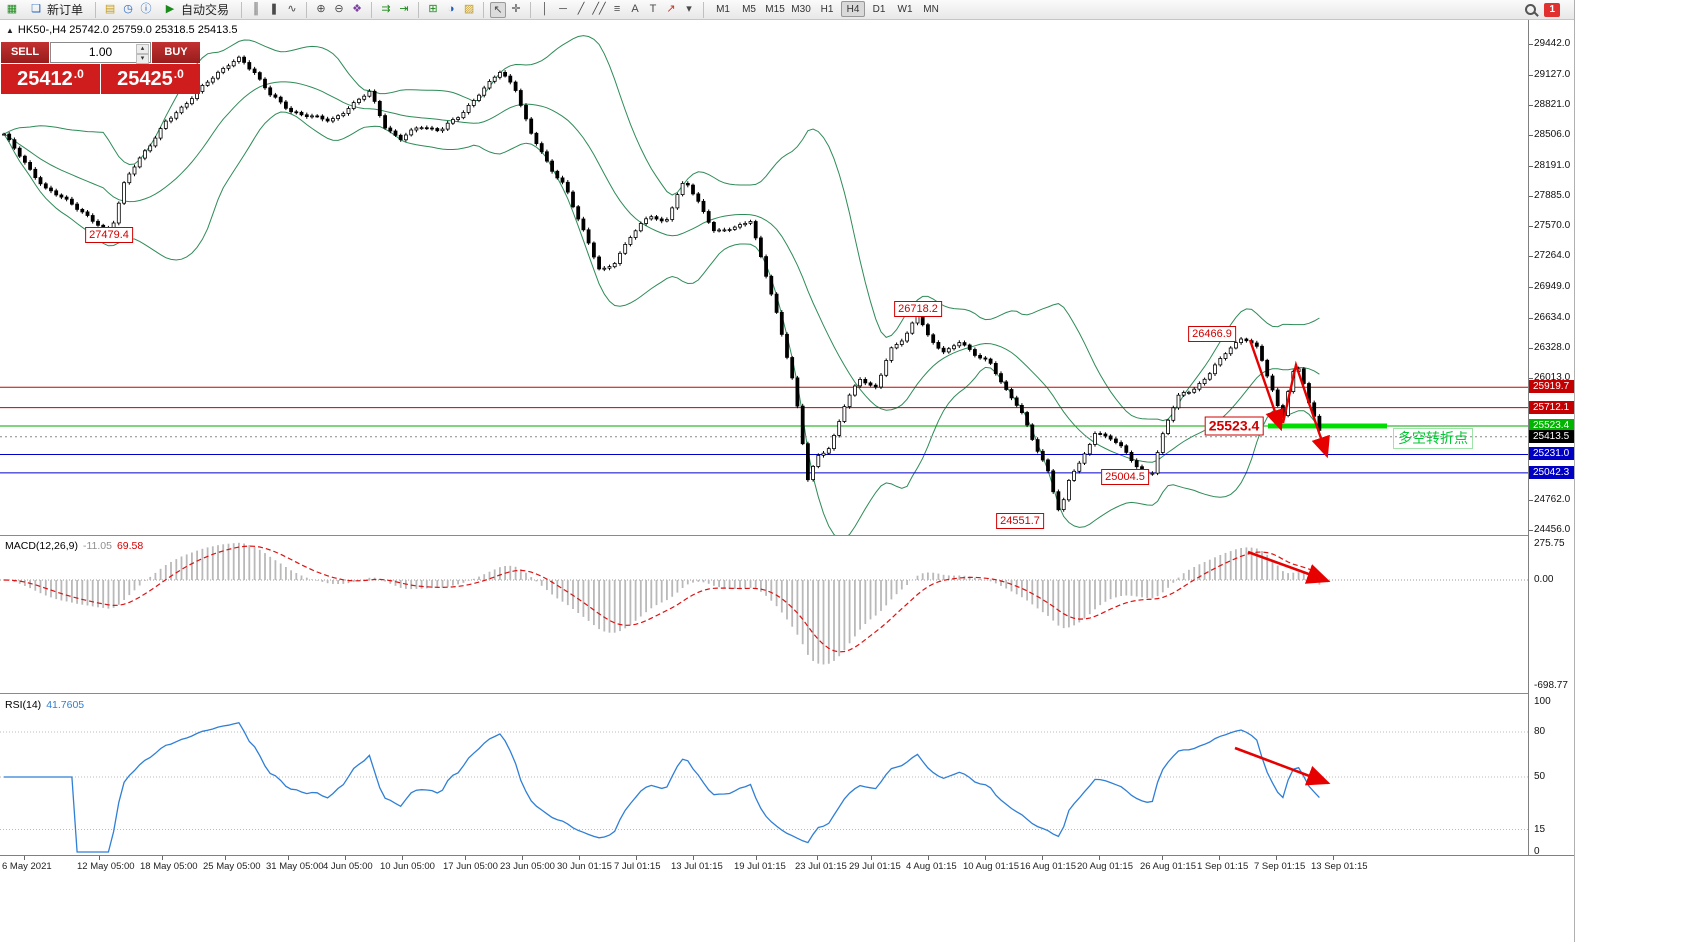 This screenshot has height=942, width=1701. Describe the element at coordinates (1540, 829) in the screenshot. I see `rsi-axis-label: 15` at that location.